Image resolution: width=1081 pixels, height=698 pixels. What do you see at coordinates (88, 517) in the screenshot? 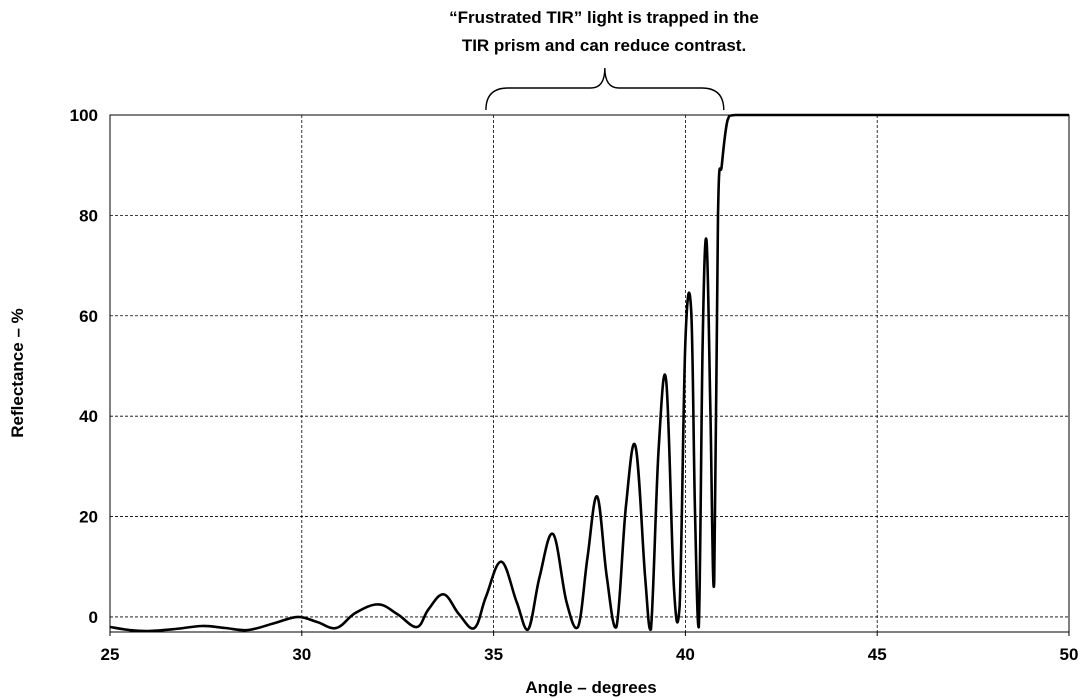
I see `y-tick-label: 20` at bounding box center [88, 517].